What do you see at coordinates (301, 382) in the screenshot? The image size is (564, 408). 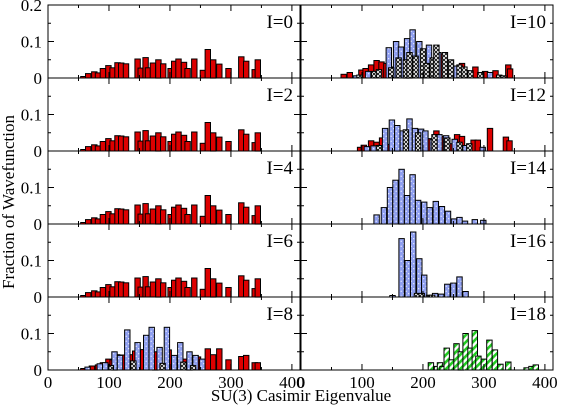 I see `x-tick-label: 0` at bounding box center [301, 382].